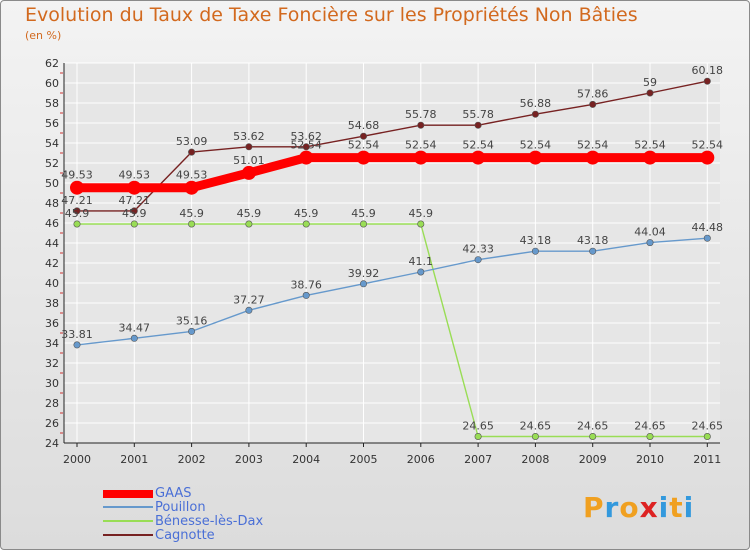 The image size is (750, 550). What do you see at coordinates (52, 383) in the screenshot?
I see `y-tick-label: 30` at bounding box center [52, 383].